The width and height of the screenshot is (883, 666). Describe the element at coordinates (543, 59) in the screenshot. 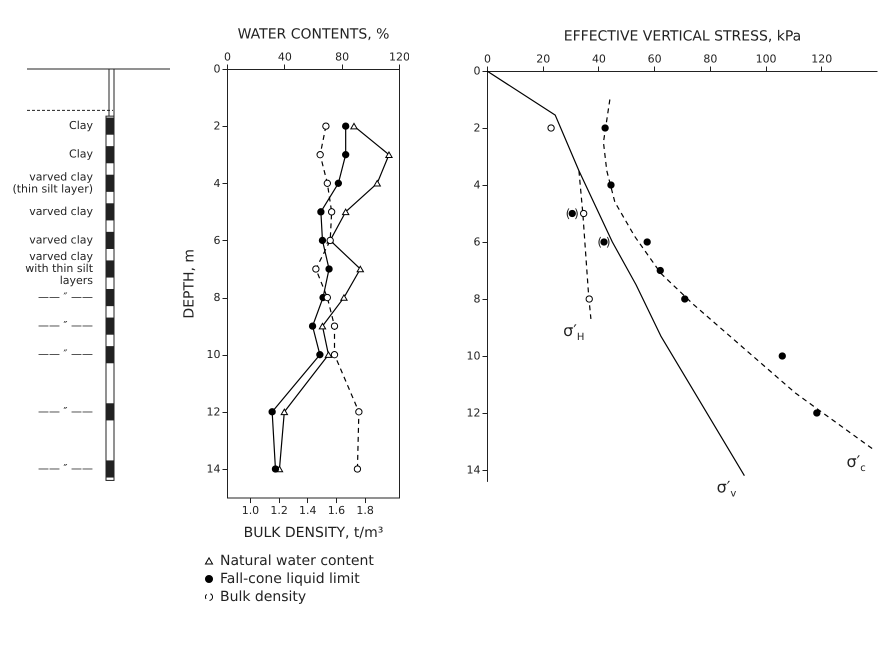

I see `x-tick-label: 20` at that location.